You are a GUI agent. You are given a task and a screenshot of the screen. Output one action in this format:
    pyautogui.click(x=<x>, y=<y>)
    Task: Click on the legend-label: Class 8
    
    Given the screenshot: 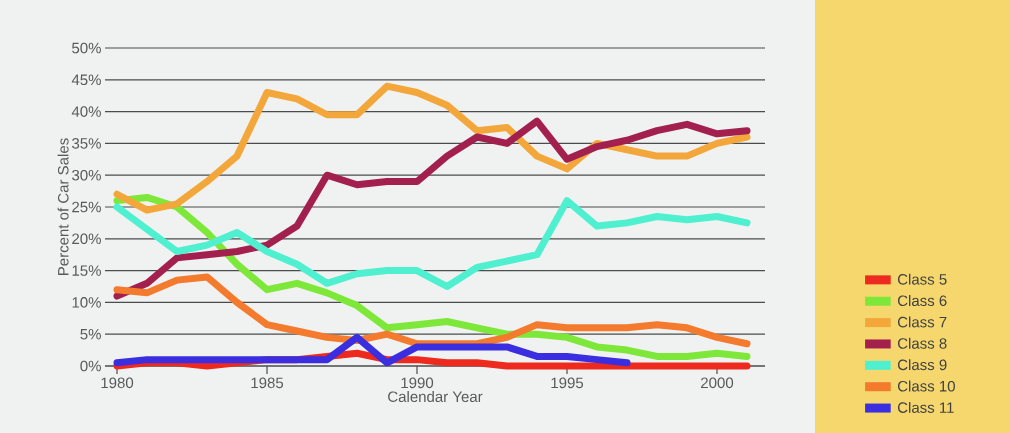 What is the action you would take?
    pyautogui.click(x=922, y=343)
    